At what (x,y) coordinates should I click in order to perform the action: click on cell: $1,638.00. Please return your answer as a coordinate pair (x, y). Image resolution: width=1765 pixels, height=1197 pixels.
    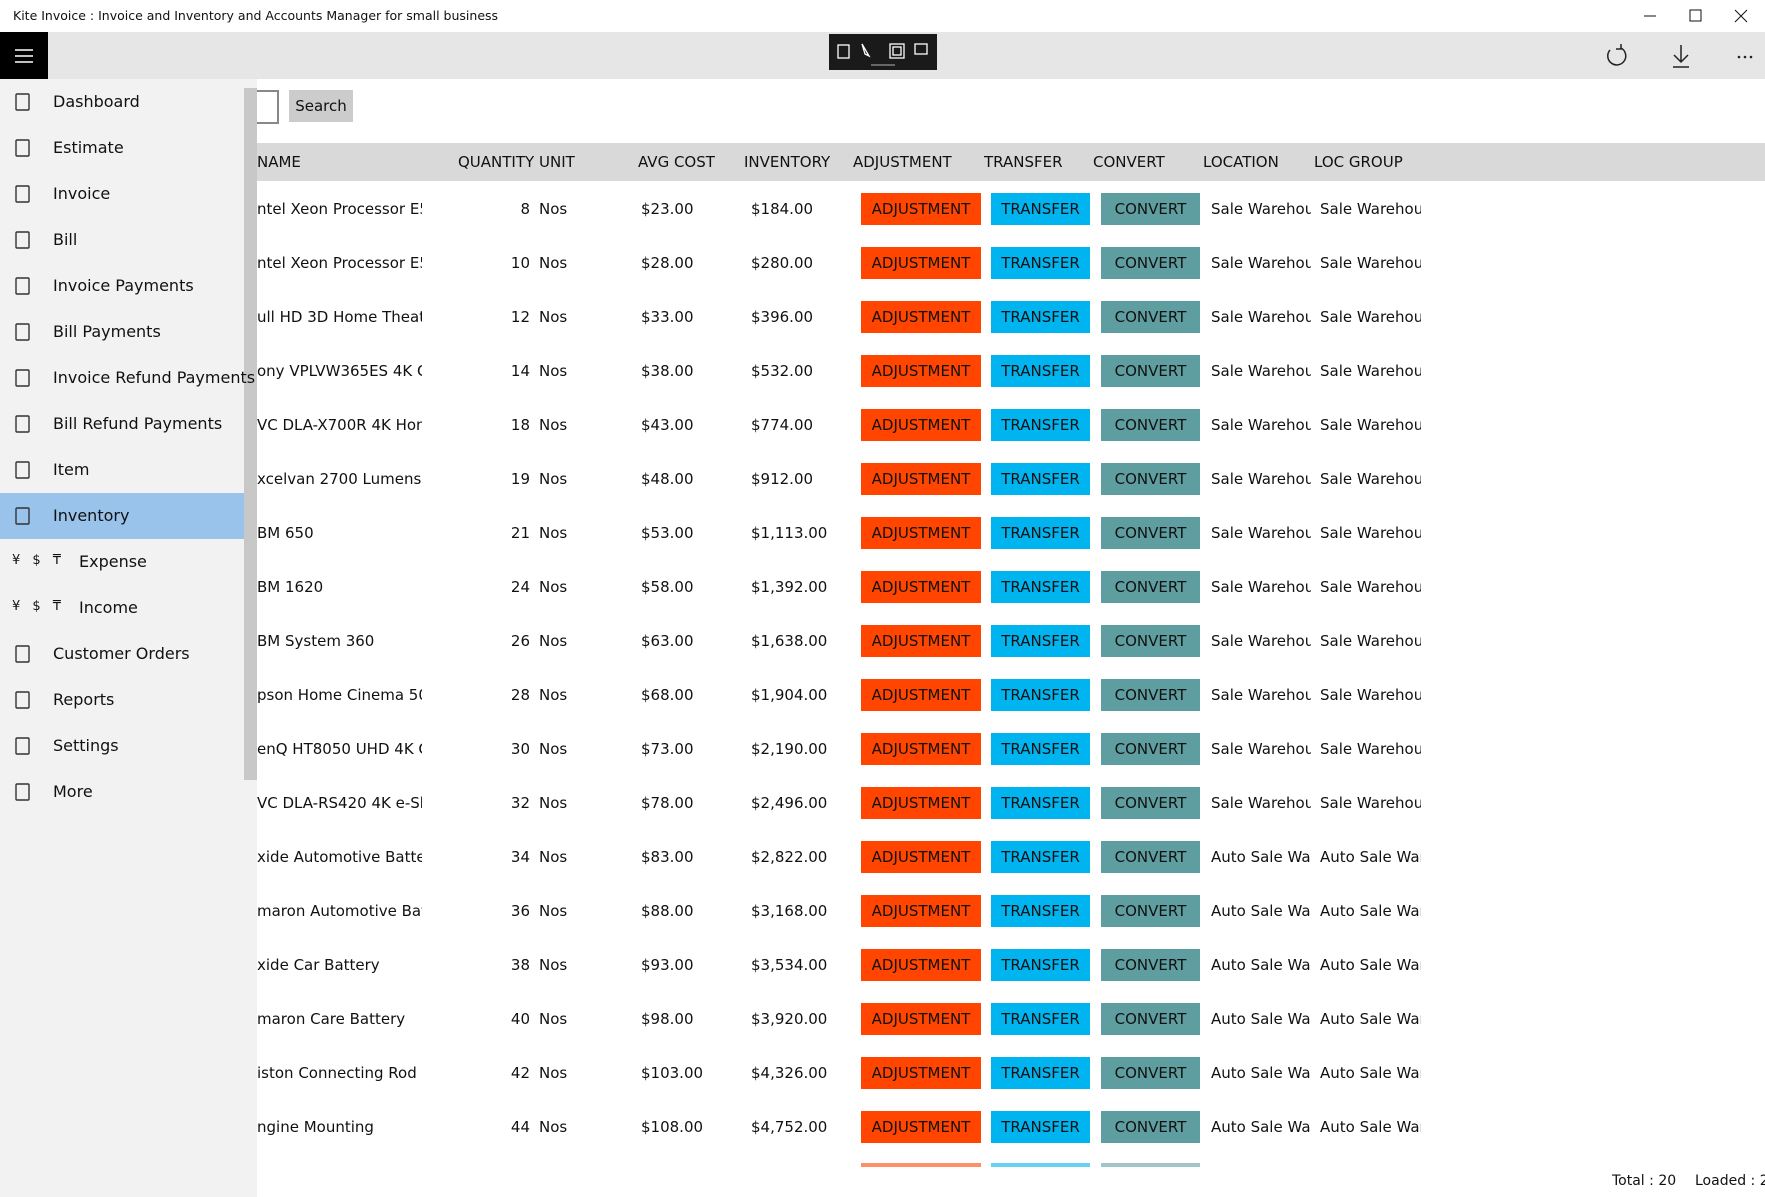
    Looking at the image, I should click on (789, 641).